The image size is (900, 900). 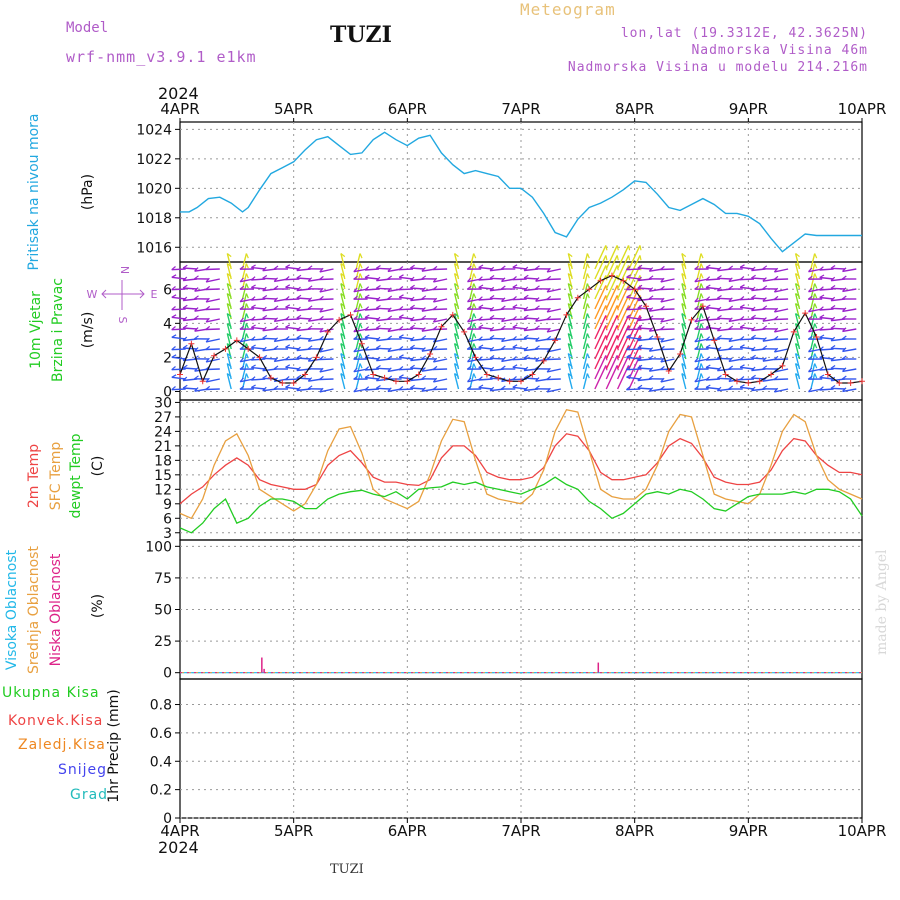 I want to click on year-label-top: 2024, so click(x=178, y=93).